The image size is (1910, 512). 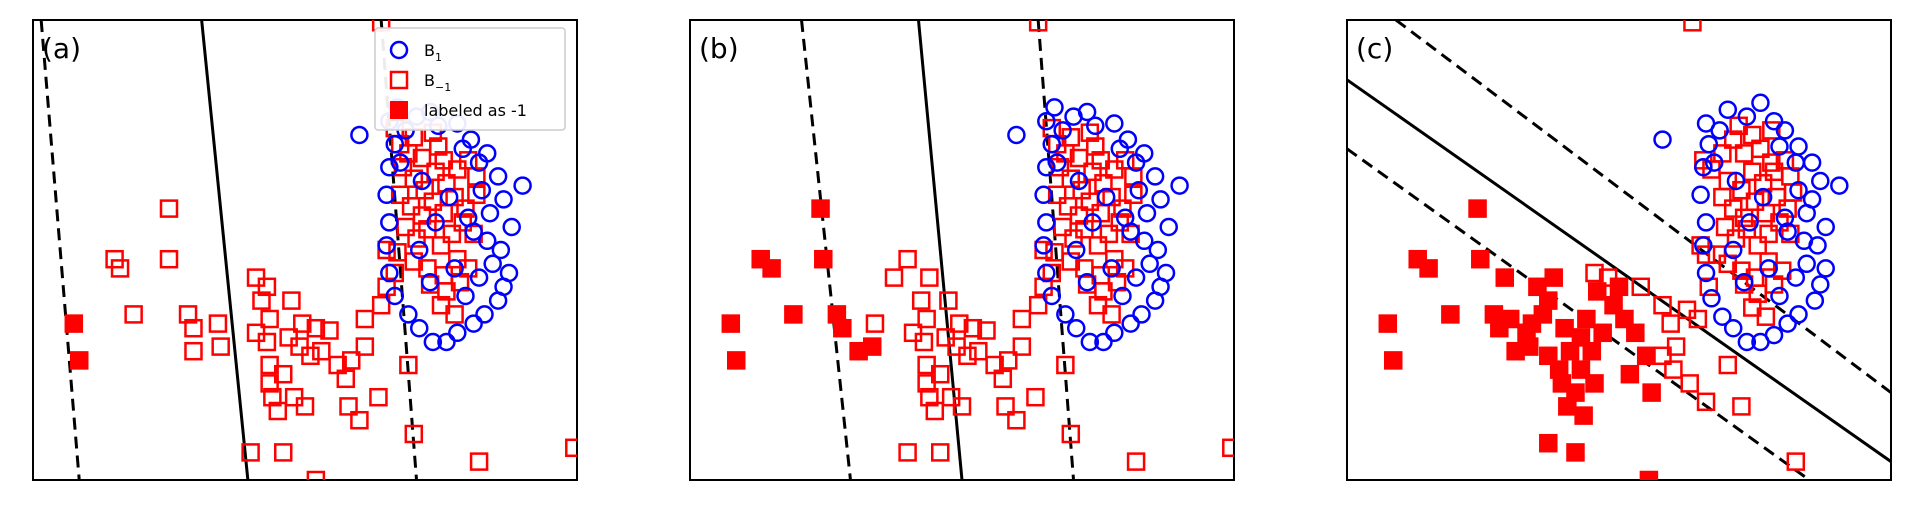 I want to click on legend-label-labeled: labeled as -1, so click(x=475, y=110).